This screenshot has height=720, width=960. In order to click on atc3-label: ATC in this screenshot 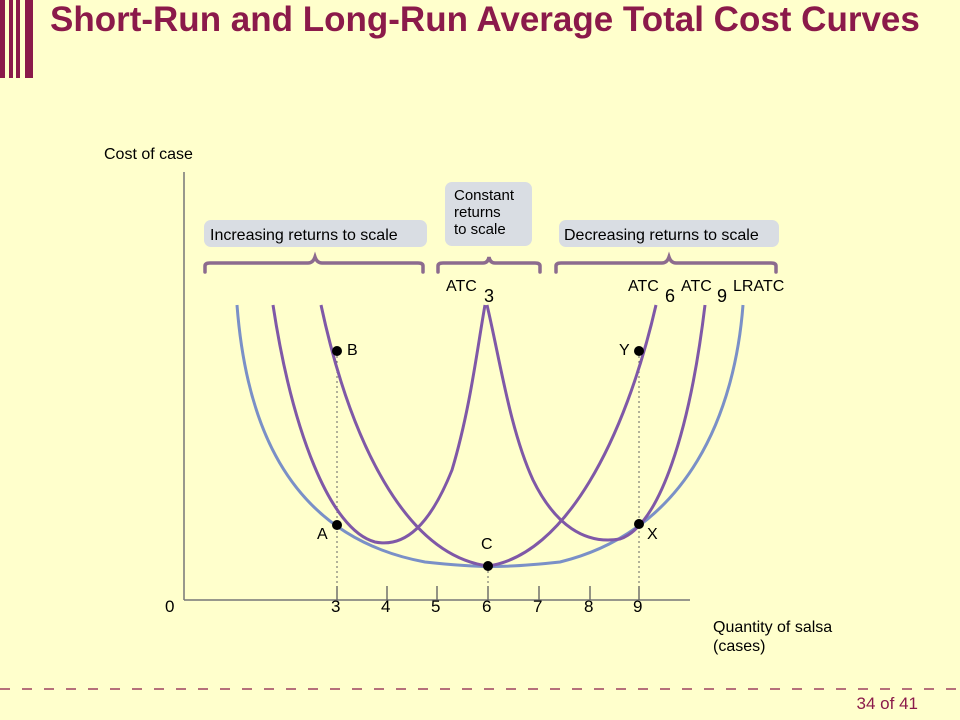, I will do `click(461, 286)`.